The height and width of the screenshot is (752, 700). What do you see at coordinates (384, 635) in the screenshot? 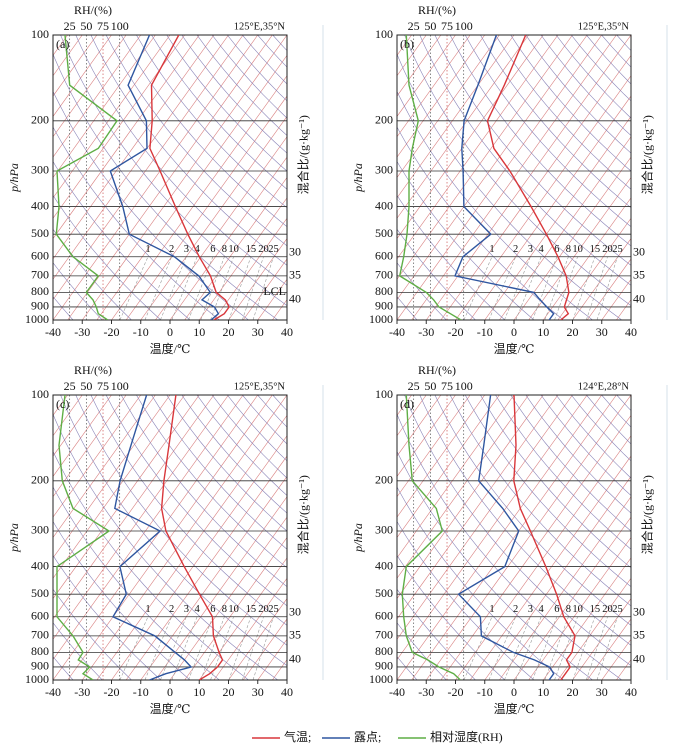
I see `y-tick-label: 700` at bounding box center [384, 635].